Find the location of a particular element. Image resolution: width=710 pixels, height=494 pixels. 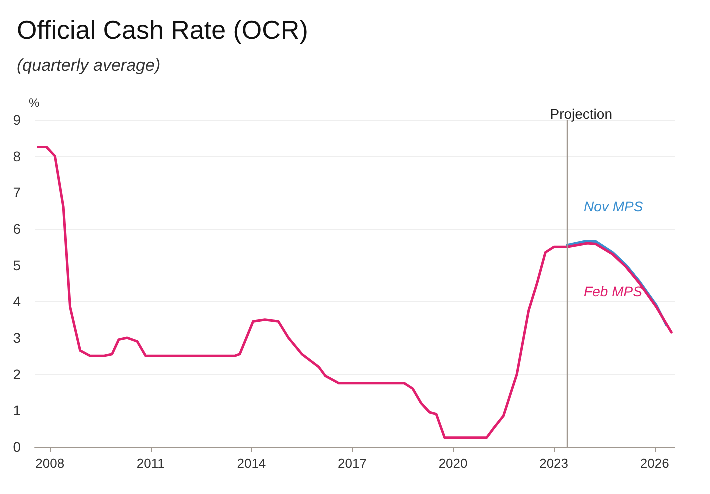

x-tick-label: 2023 is located at coordinates (554, 463).